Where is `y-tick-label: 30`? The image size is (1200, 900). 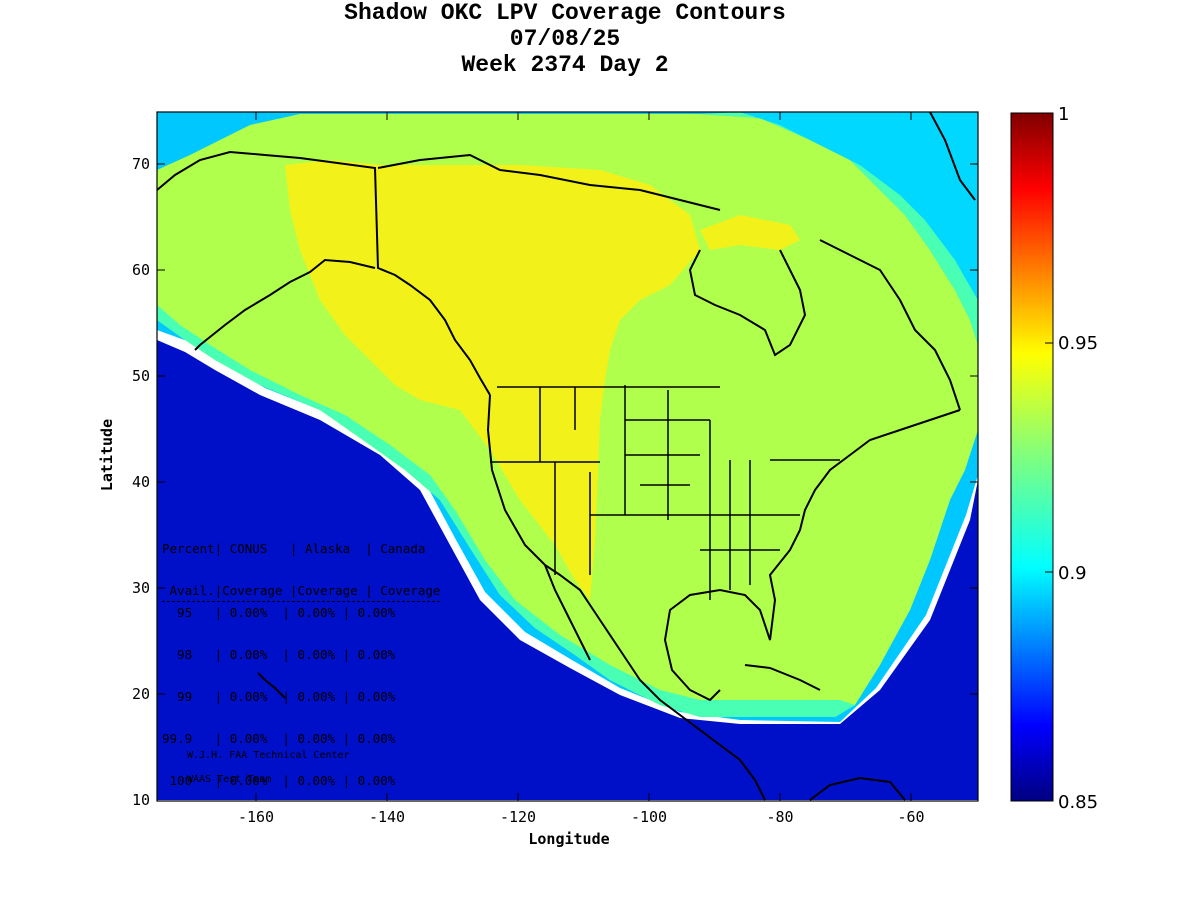
y-tick-label: 30 is located at coordinates (141, 588).